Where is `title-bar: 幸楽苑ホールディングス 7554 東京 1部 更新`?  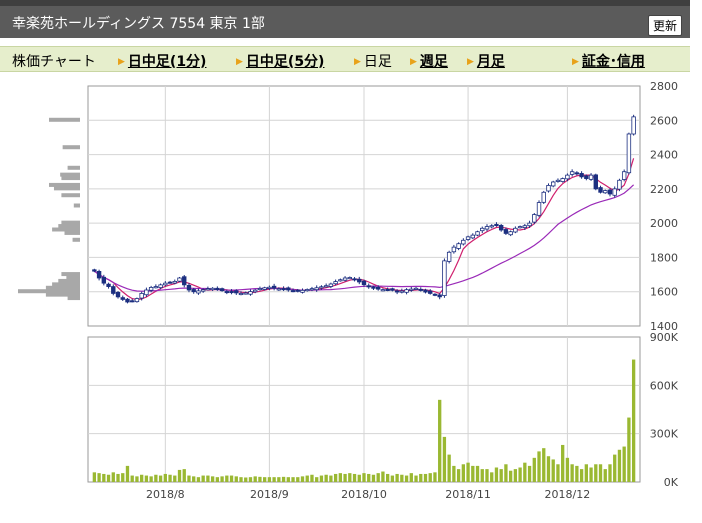
title-bar: 幸楽苑ホールディングス 7554 東京 1部 更新 is located at coordinates (345, 19).